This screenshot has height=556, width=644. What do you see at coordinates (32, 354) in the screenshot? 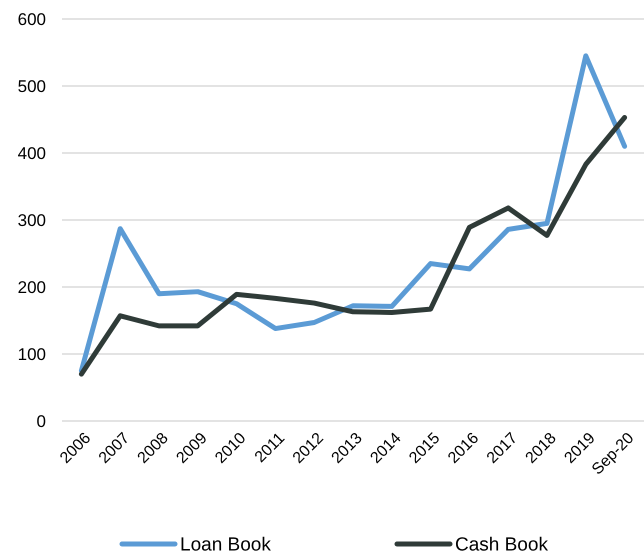
I see `y-tick-label: 100` at bounding box center [32, 354].